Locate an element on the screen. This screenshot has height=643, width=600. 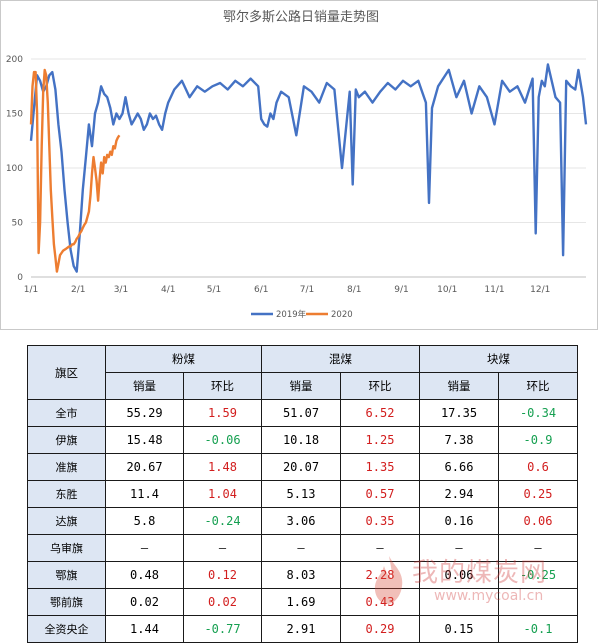
x-tick-label: 9/1 is located at coordinates (401, 290).